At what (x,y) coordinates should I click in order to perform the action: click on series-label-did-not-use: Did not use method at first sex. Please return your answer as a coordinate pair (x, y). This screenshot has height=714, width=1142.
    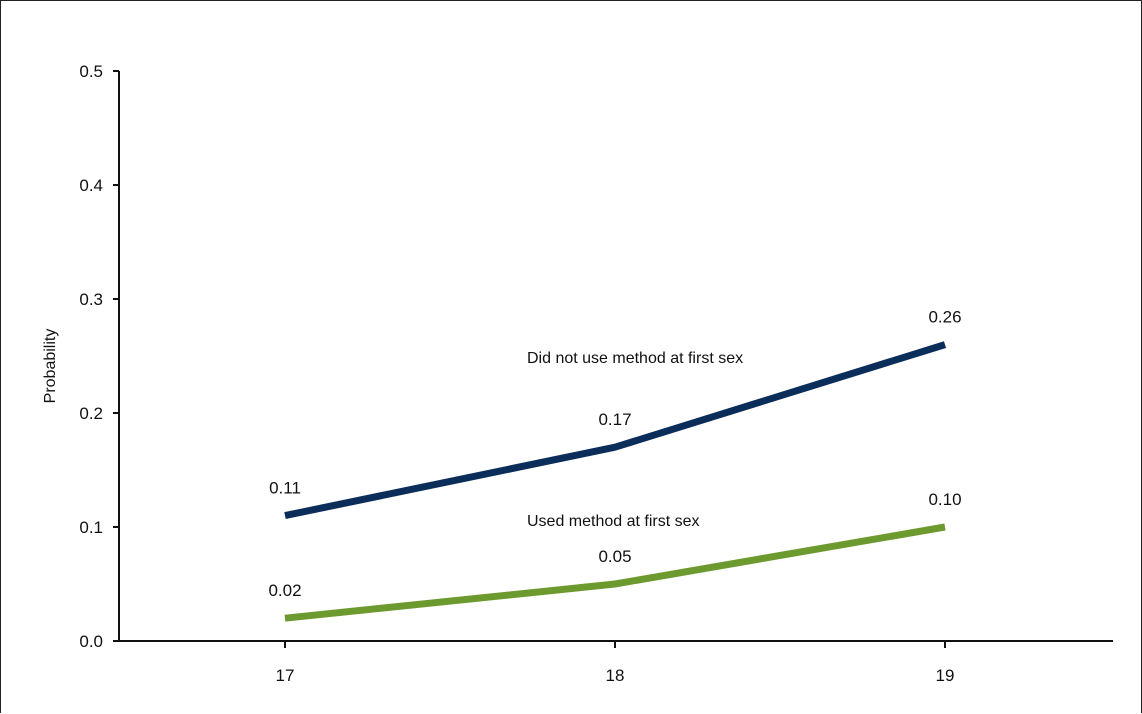
    Looking at the image, I should click on (635, 358).